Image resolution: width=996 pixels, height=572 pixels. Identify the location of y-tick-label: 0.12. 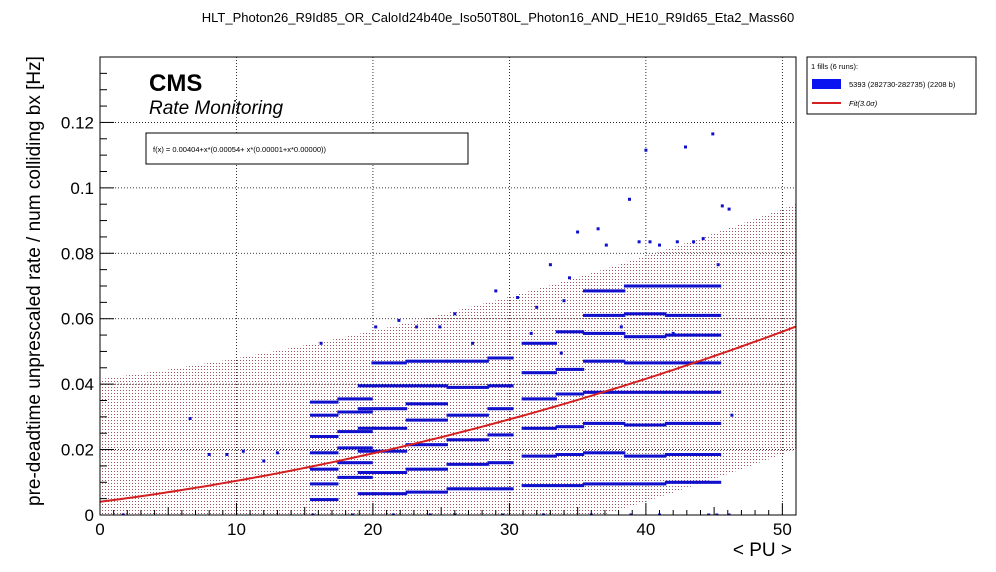
(77, 122).